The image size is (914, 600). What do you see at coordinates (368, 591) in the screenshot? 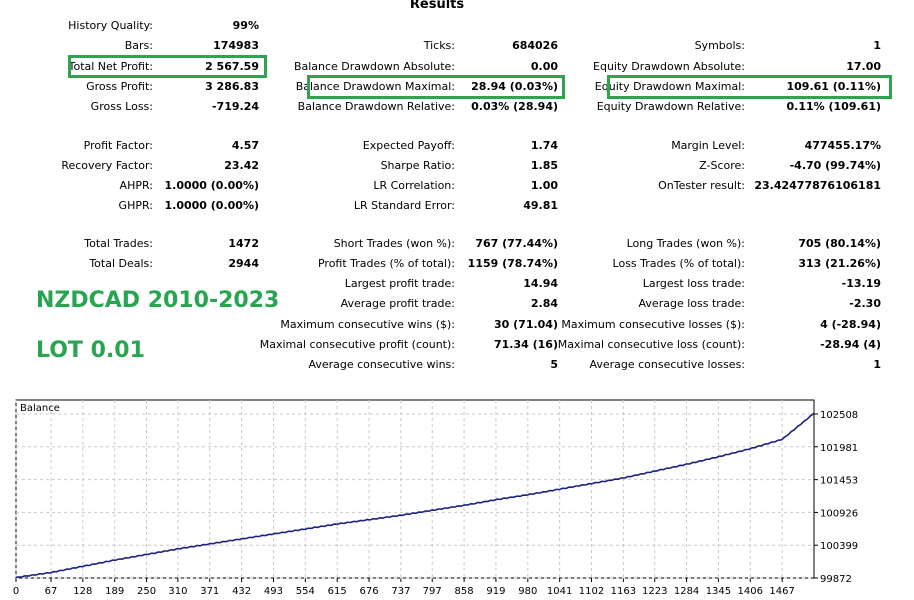
I see `x-tick-label: 676` at bounding box center [368, 591].